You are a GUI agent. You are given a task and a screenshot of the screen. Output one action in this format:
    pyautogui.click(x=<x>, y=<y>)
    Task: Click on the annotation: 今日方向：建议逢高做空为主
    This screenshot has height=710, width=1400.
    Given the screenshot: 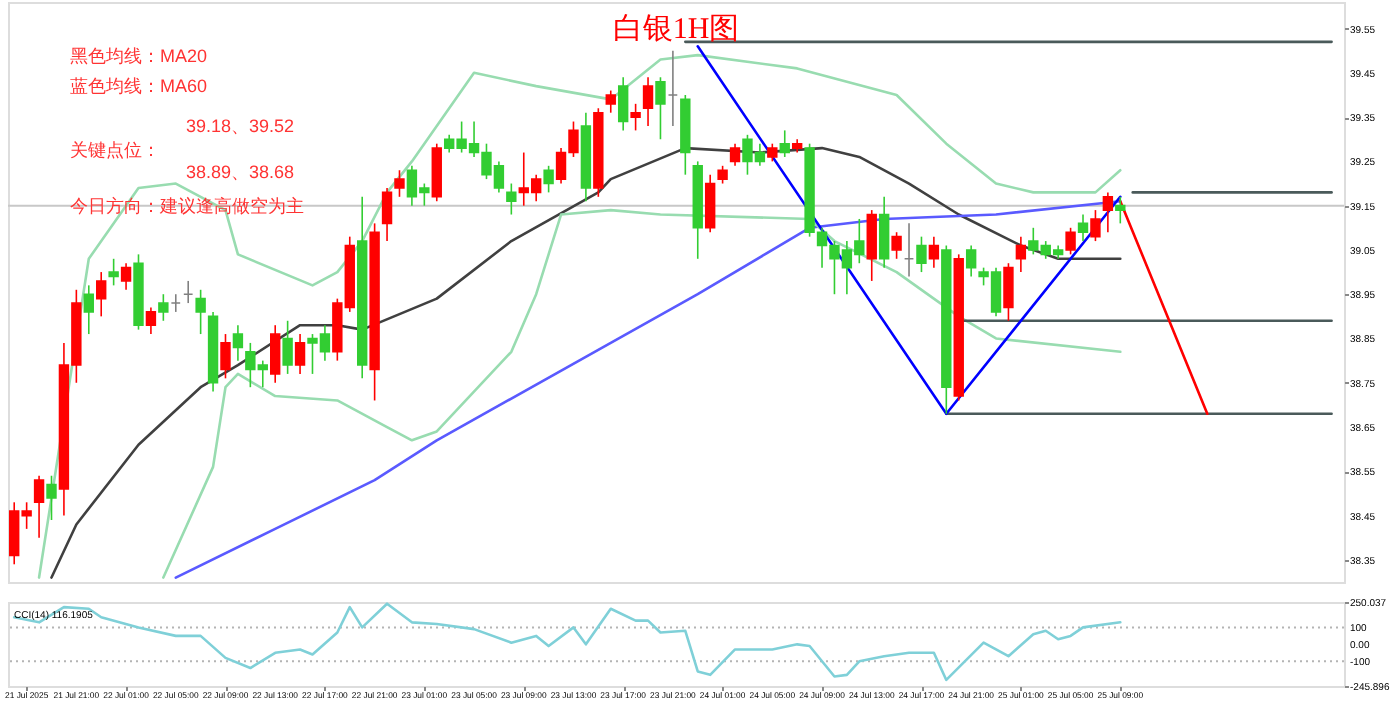 What is the action you would take?
    pyautogui.click(x=187, y=206)
    